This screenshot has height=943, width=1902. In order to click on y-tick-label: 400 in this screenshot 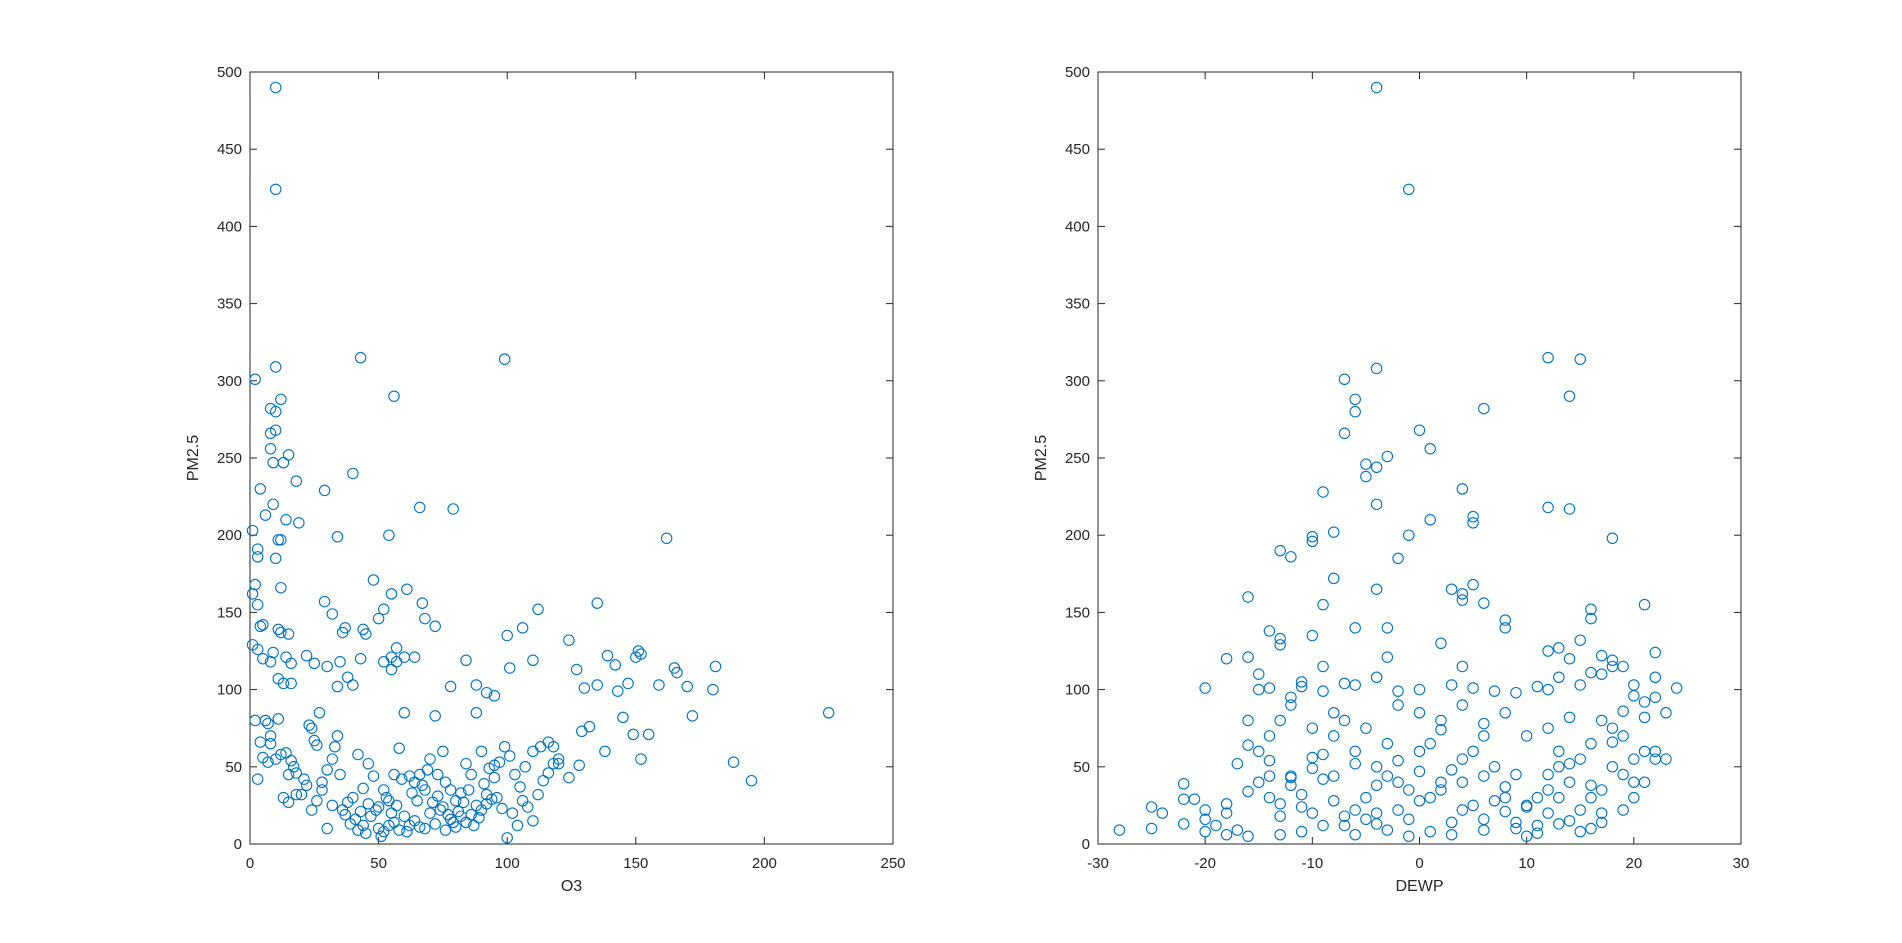, I will do `click(1077, 226)`.